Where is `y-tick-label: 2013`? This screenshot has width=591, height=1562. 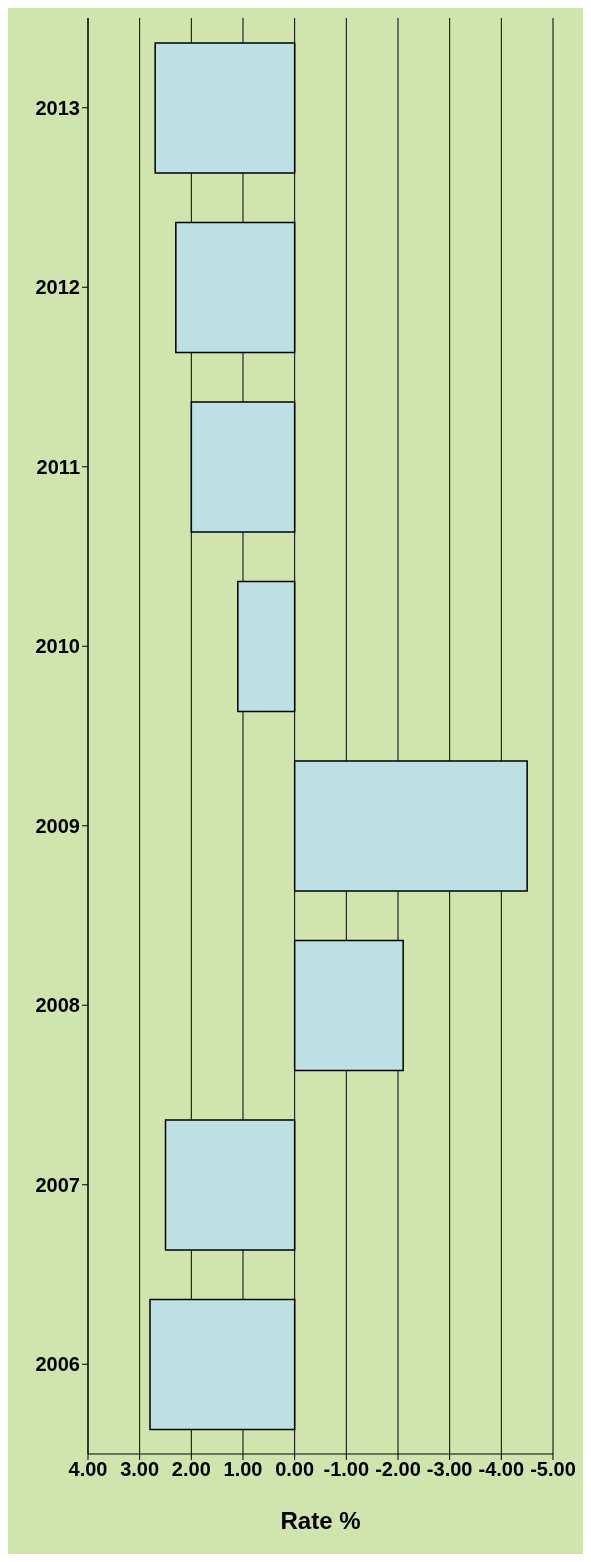 y-tick-label: 2013 is located at coordinates (57, 107).